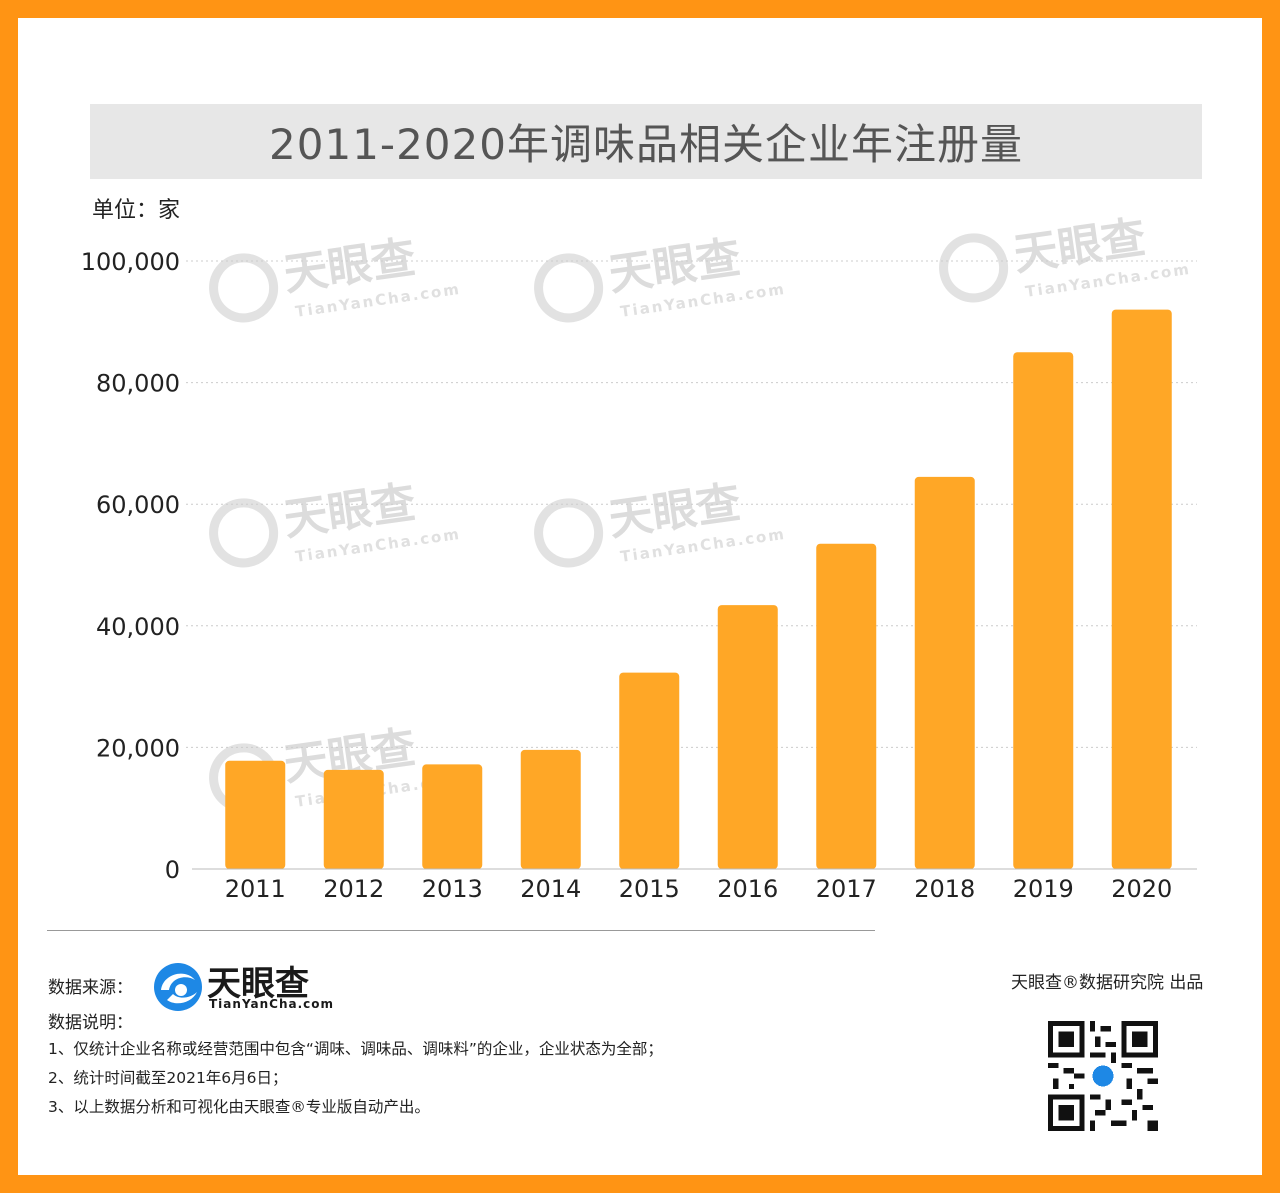  What do you see at coordinates (550, 889) in the screenshot?
I see `x-tick-label: 2014` at bounding box center [550, 889].